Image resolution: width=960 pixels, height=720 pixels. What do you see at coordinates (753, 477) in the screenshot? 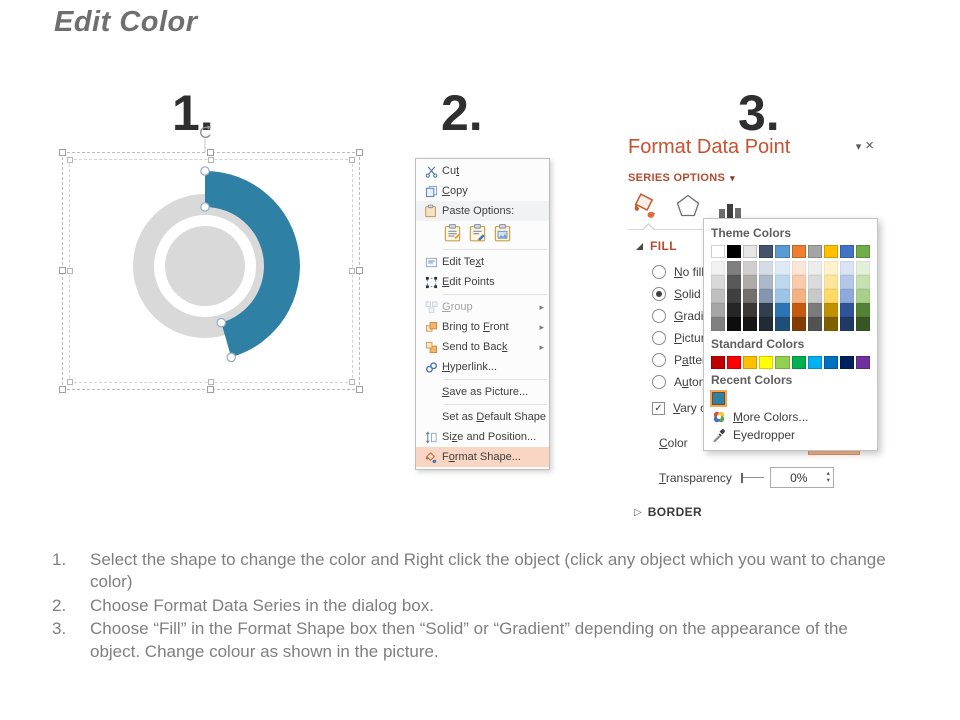
I see `transparency-slider-track` at bounding box center [753, 477].